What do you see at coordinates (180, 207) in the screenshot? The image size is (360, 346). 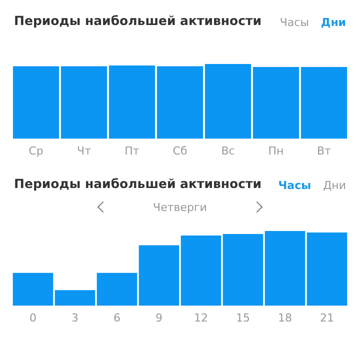 I see `text: Четверги` at bounding box center [180, 207].